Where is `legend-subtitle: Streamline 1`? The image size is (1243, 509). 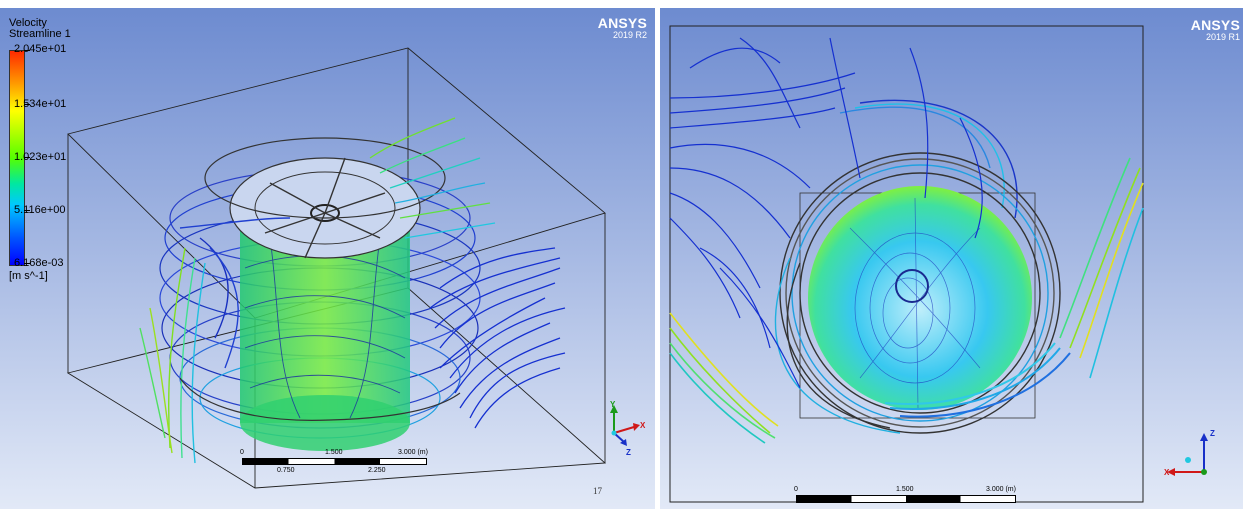
legend-subtitle: Streamline 1 is located at coordinates (40, 34).